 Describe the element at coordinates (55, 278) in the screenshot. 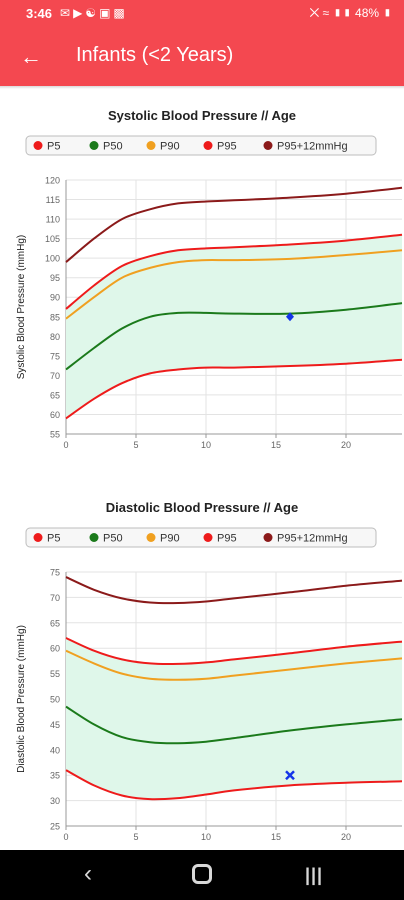

I see `y-tick-label: 95` at that location.